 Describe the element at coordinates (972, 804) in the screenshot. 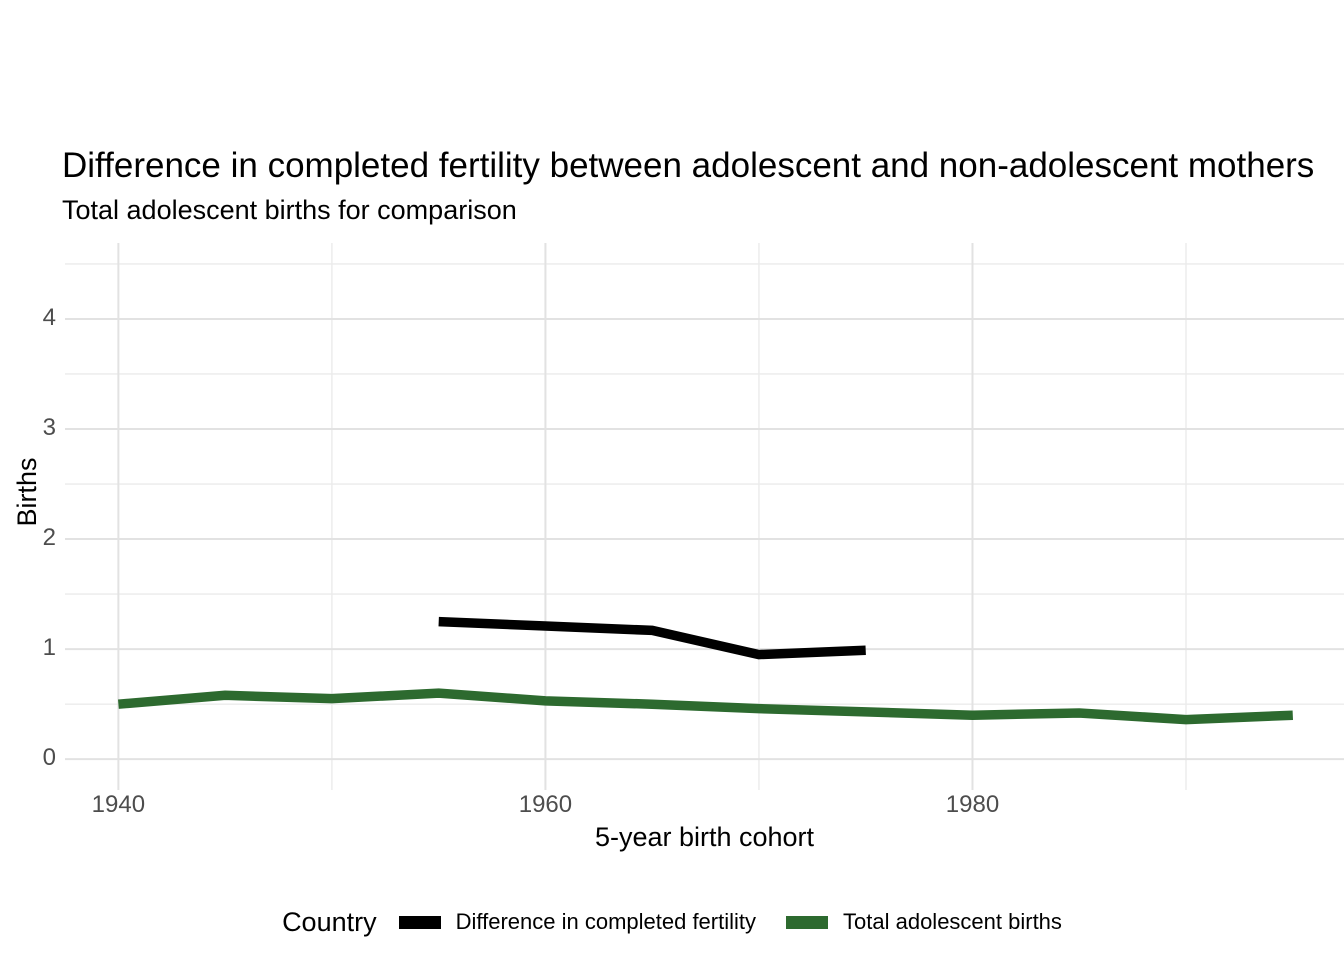

I see `x-tick-label: 1980` at that location.